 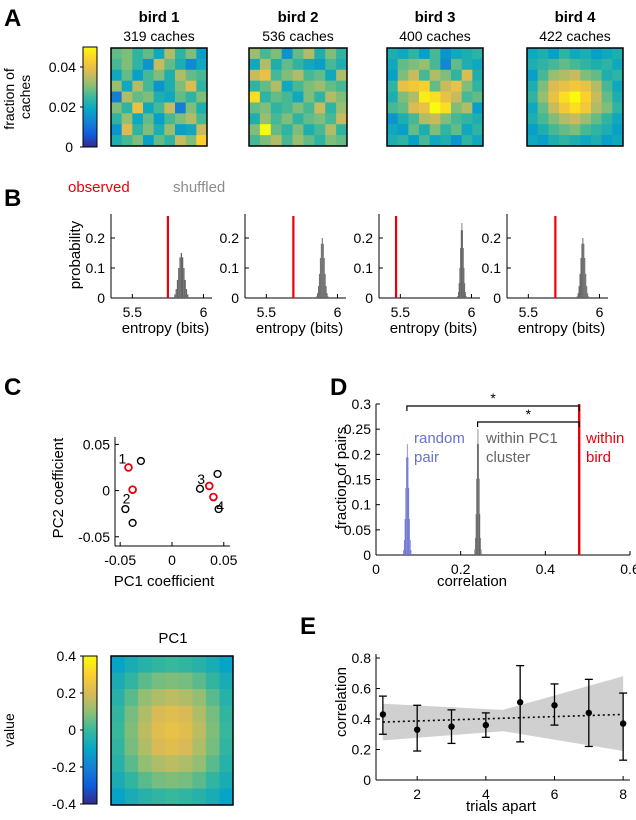 I want to click on colorbar-a, so click(x=90, y=97).